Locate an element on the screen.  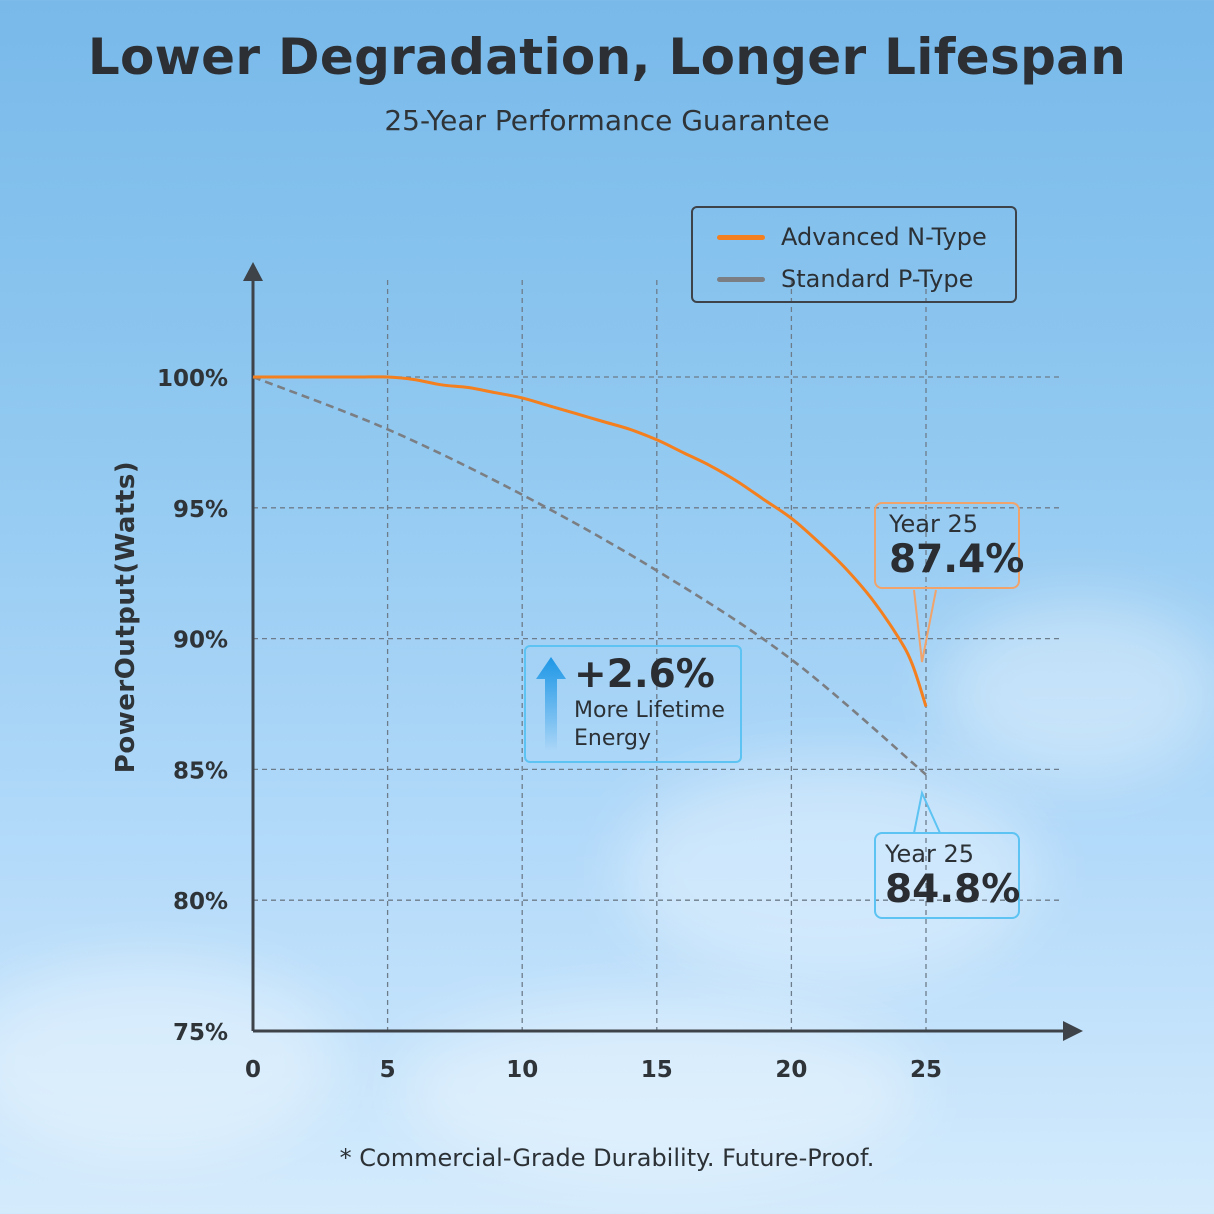
legend-item-advanced: Advanced N-Type is located at coordinates (852, 237).